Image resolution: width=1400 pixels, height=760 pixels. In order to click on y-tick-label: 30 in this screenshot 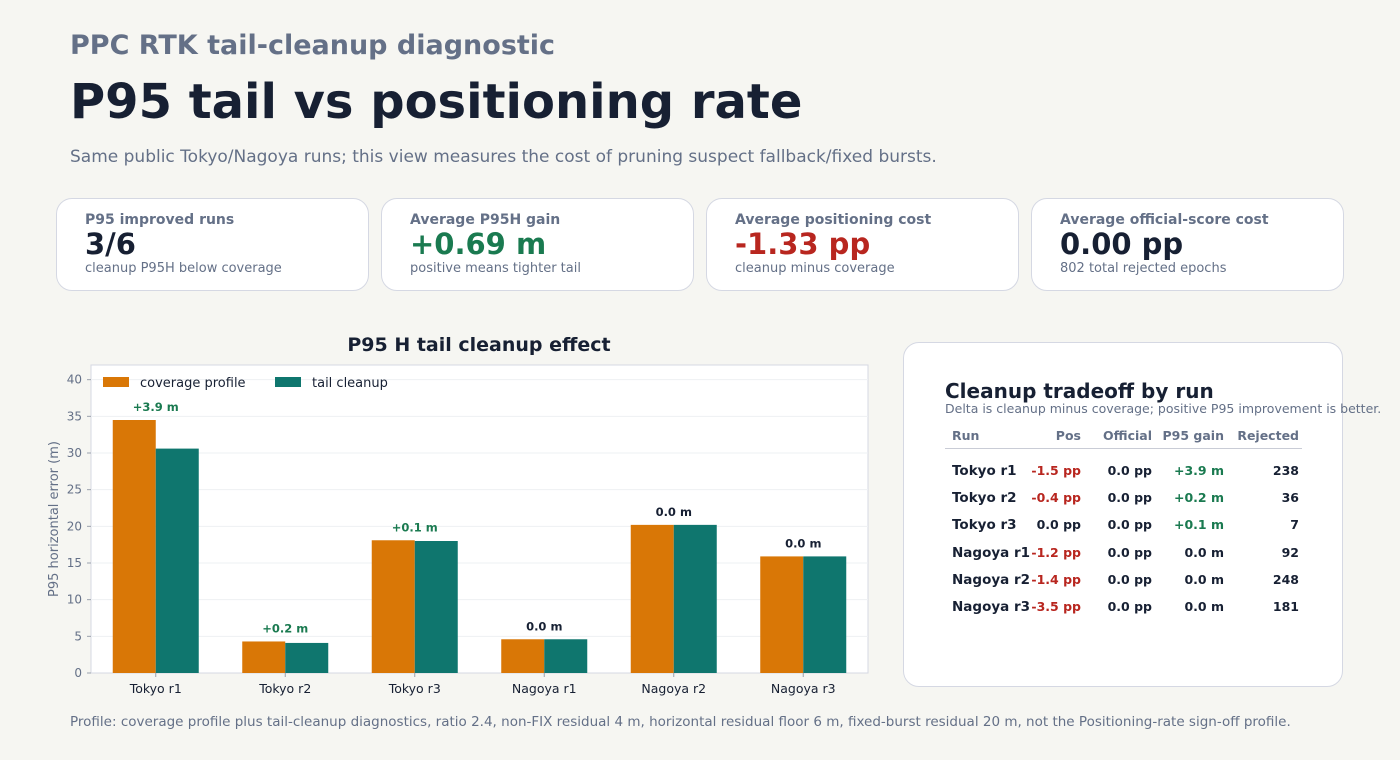, I will do `click(74, 453)`.